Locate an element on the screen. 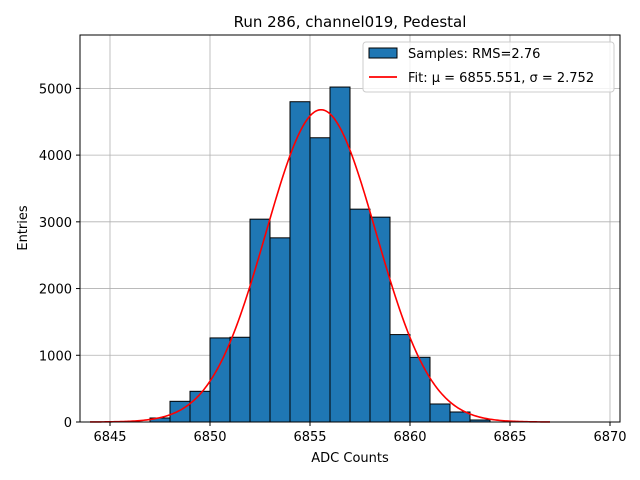 The image size is (640, 480). x-tick-label: 6845 is located at coordinates (109, 437).